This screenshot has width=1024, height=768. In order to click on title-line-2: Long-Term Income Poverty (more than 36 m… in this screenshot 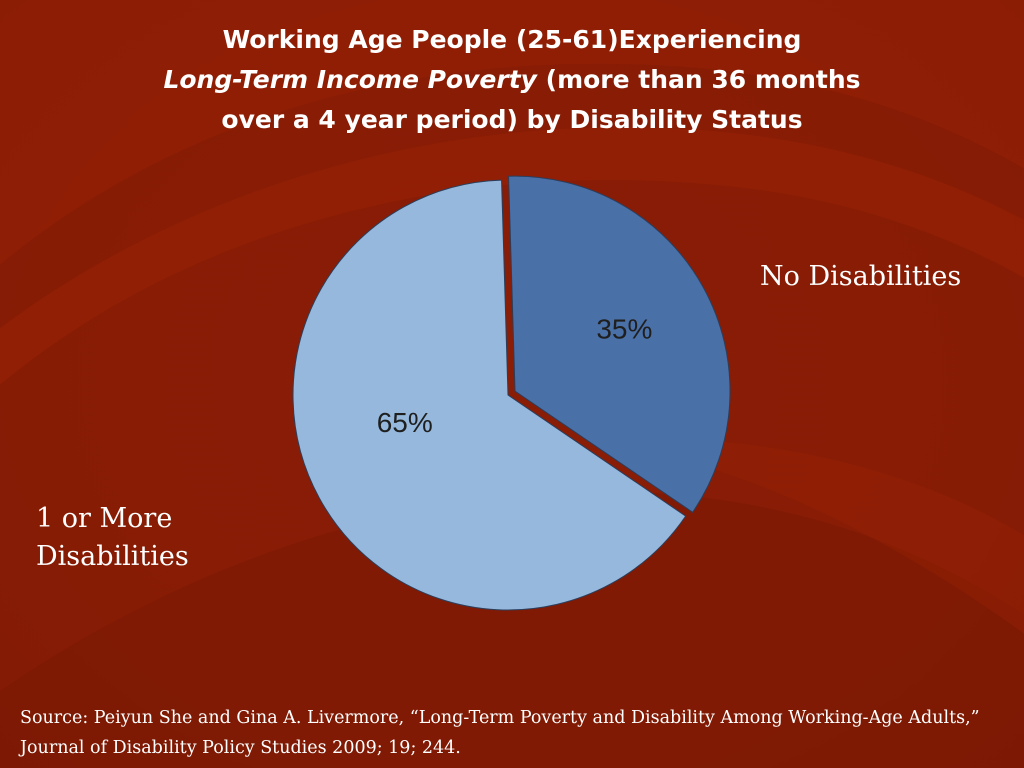, I will do `click(512, 80)`.